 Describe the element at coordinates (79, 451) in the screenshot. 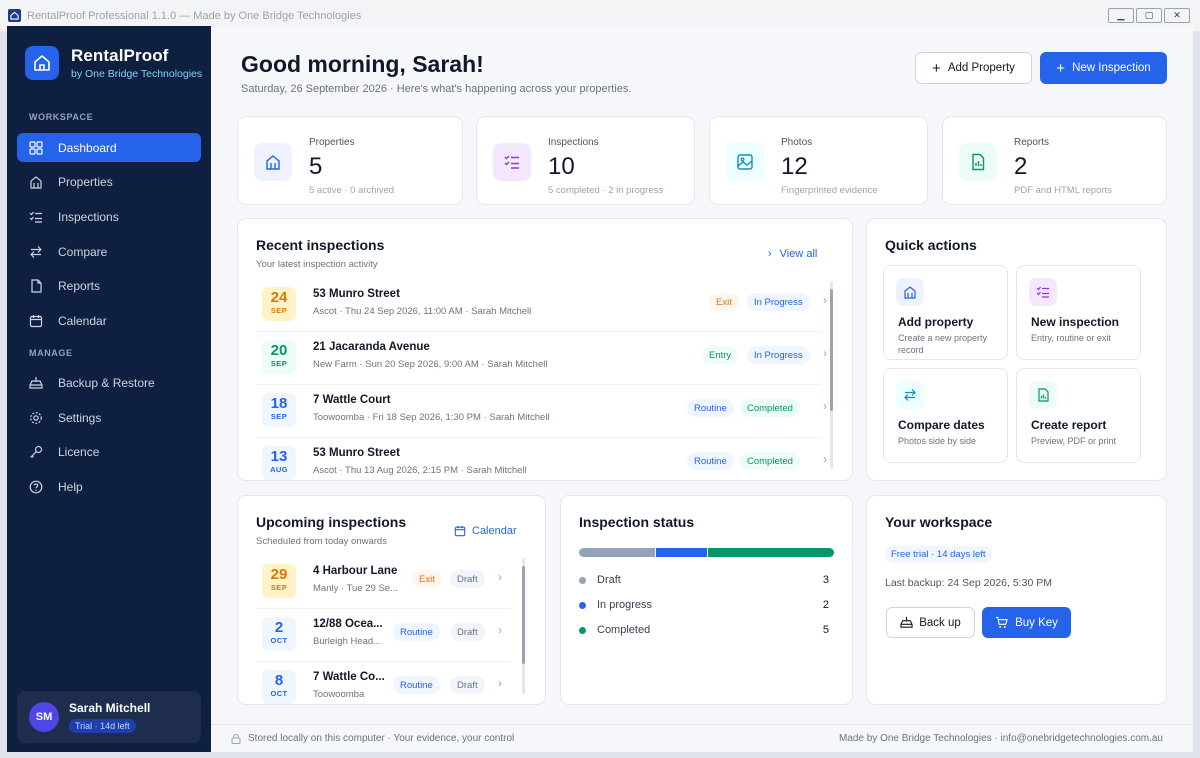

I see `sidebar-item-label: Licence` at that location.